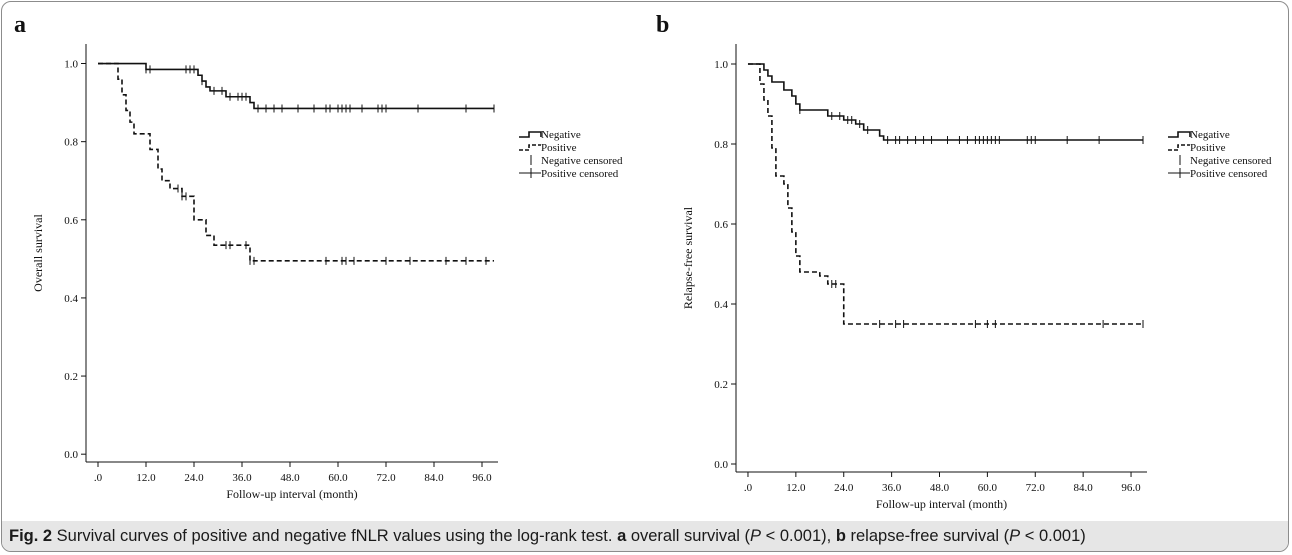  What do you see at coordinates (927, 536) in the screenshot?
I see `caption-text-4: relapse-free survival (` at bounding box center [927, 536].